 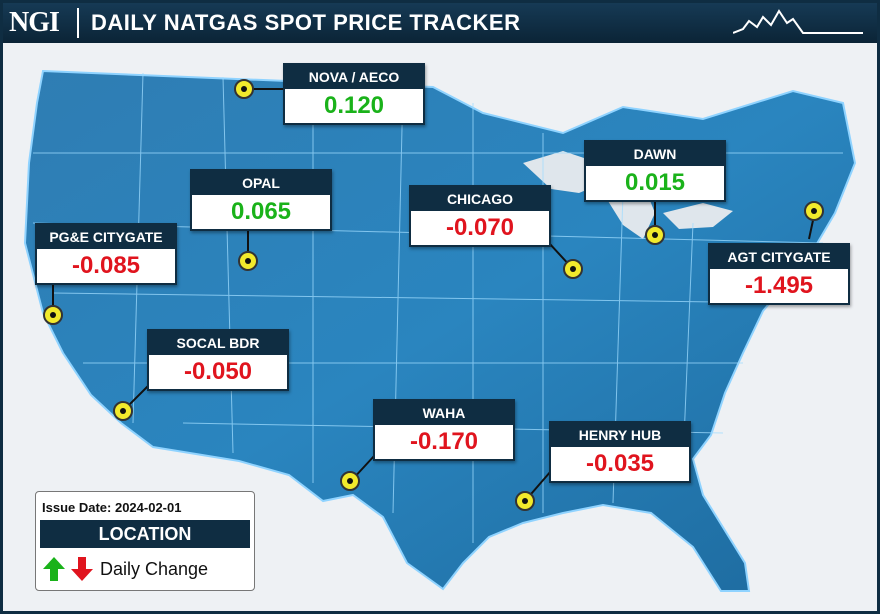 I want to click on card-label: PG&E CITYGATE, so click(x=106, y=237).